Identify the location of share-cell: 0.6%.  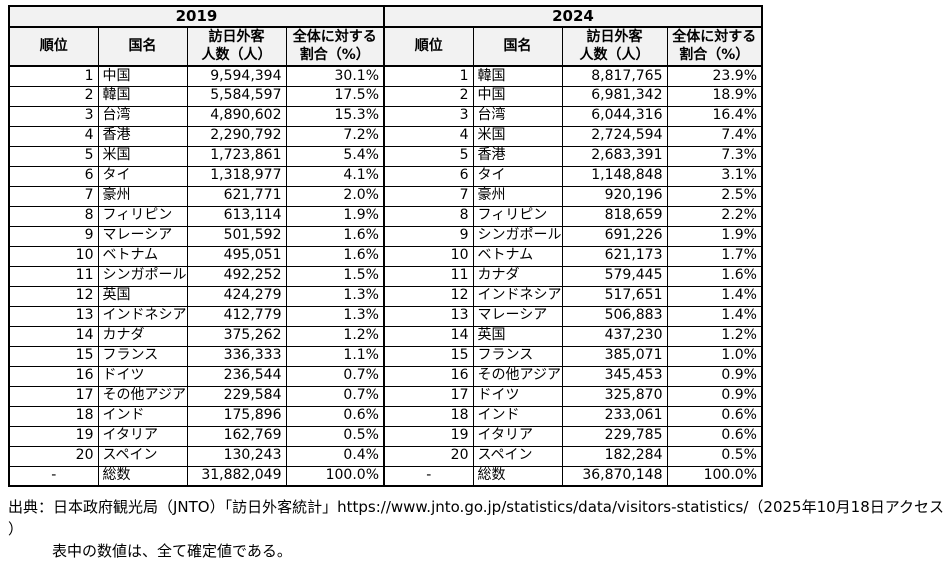
(335, 416).